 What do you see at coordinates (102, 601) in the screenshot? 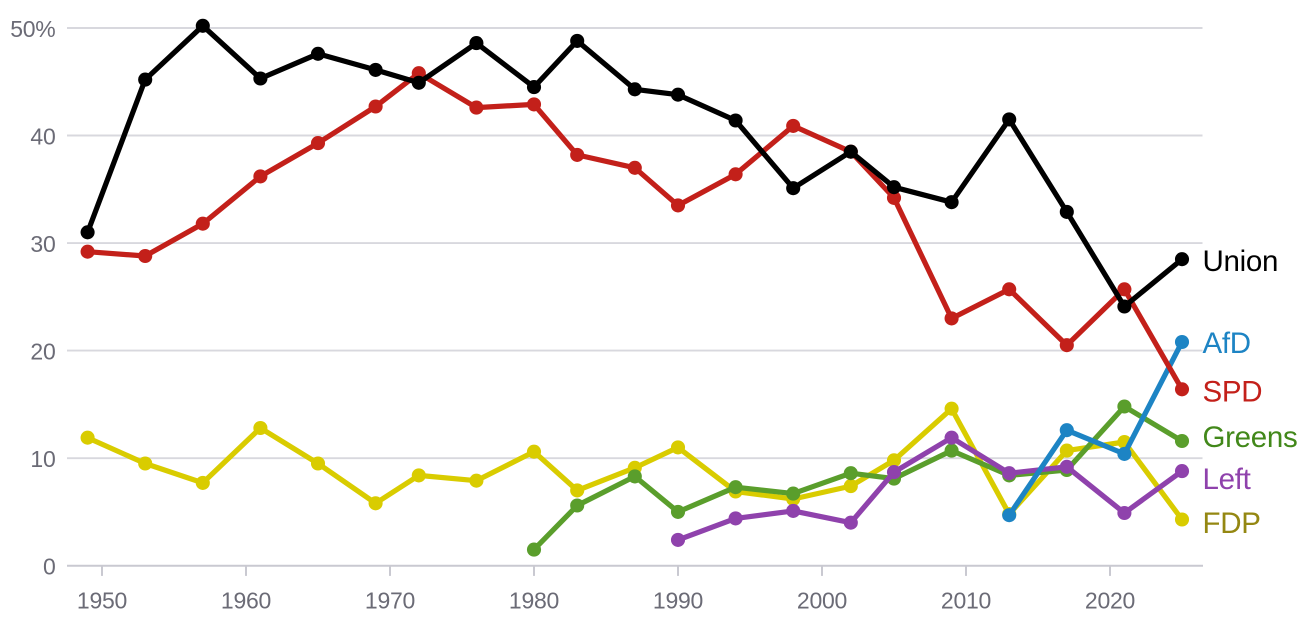
I see `svg-text: 1950` at bounding box center [102, 601].